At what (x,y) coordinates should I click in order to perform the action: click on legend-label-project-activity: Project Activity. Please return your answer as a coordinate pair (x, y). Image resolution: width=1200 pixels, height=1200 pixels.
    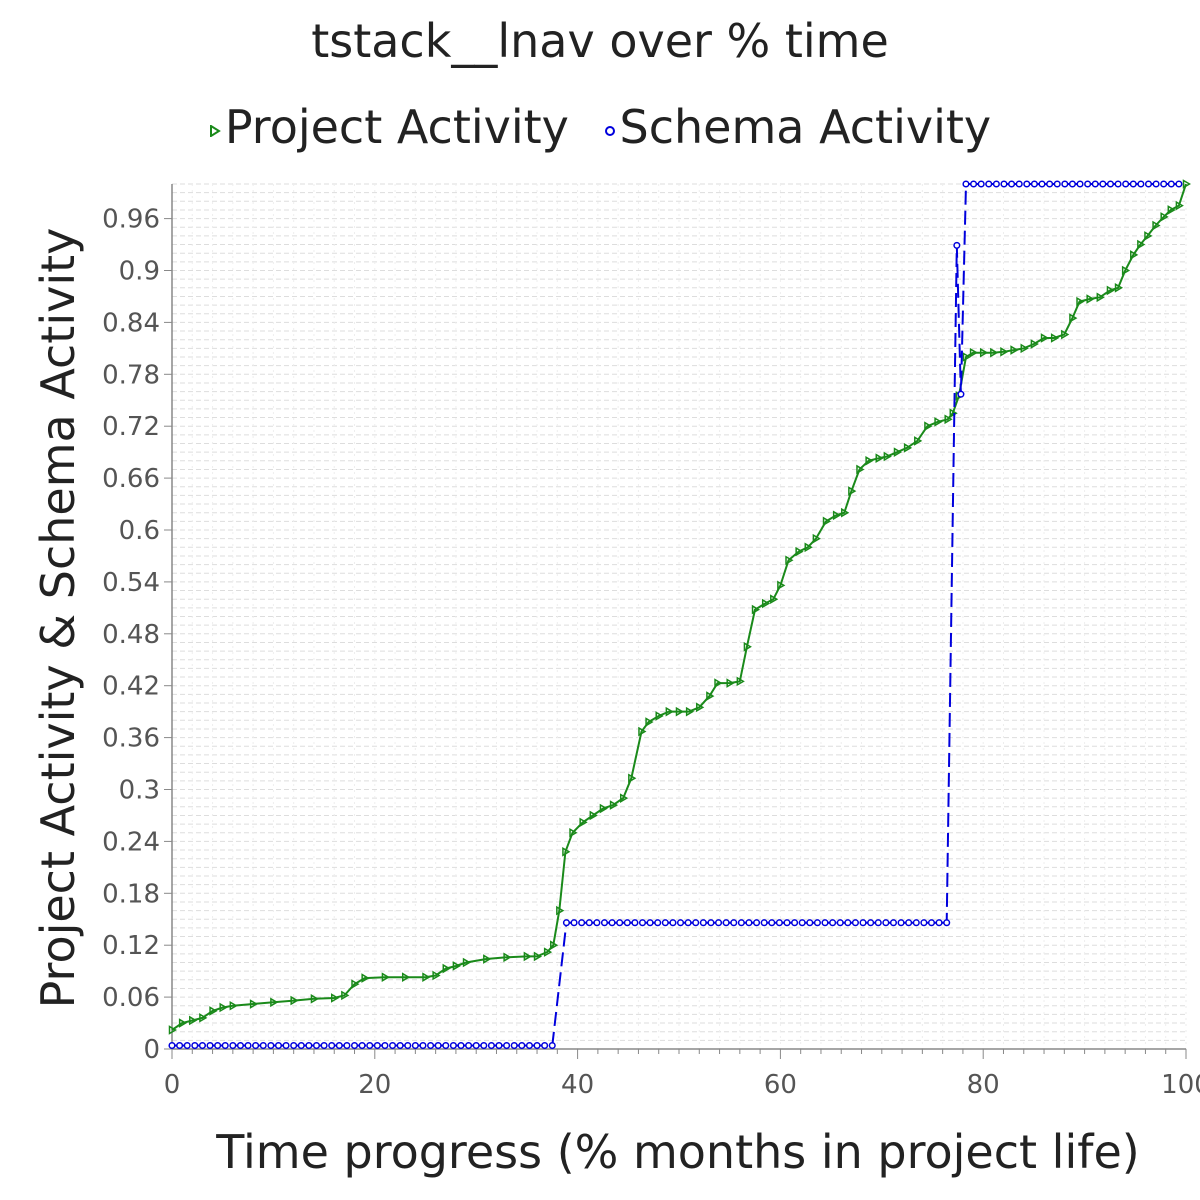
    Looking at the image, I should click on (396, 127).